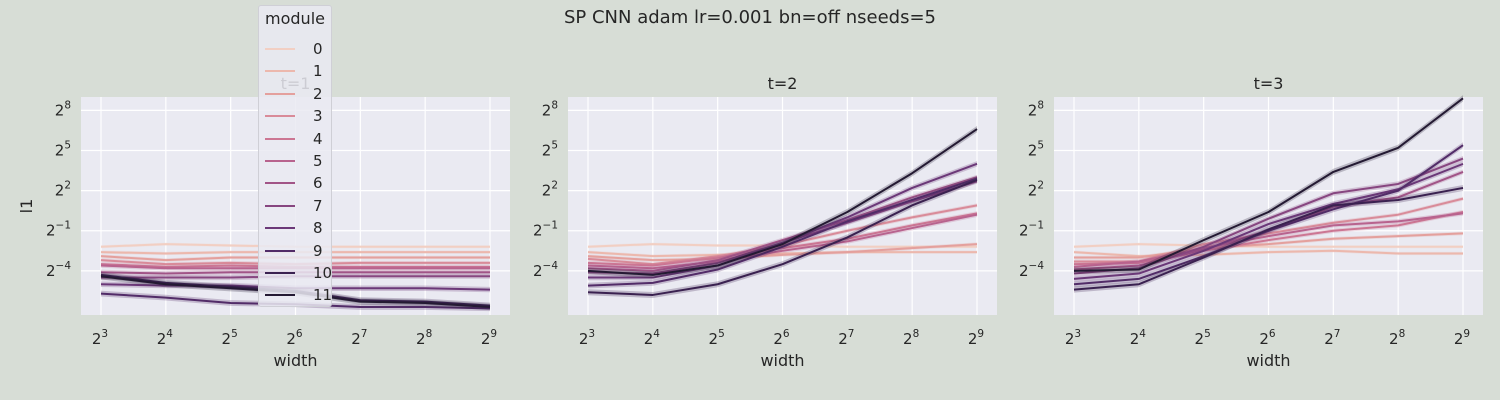 Image resolution: width=1500 pixels, height=400 pixels. What do you see at coordinates (318, 228) in the screenshot?
I see `legend-label: 8` at bounding box center [318, 228].